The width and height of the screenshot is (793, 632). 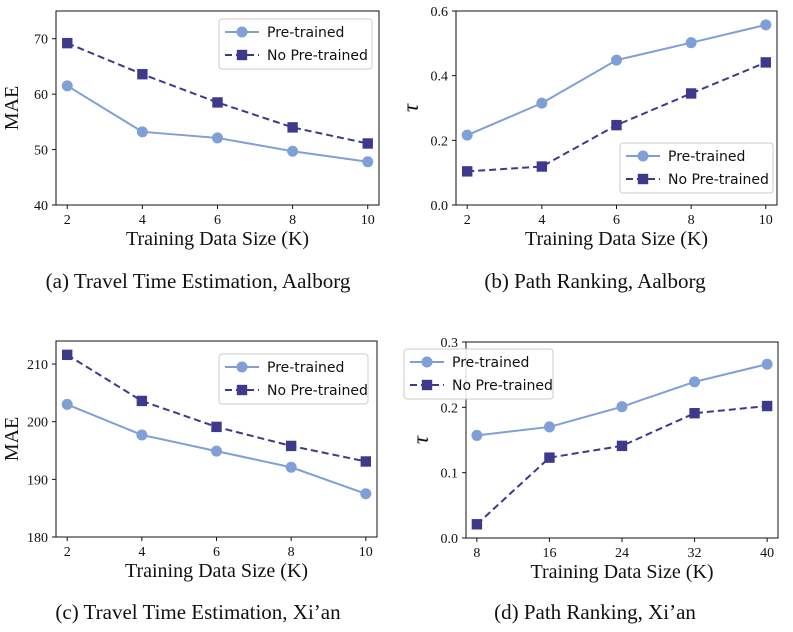 What do you see at coordinates (450, 343) in the screenshot?
I see `y-tick-label-d: 0.3` at bounding box center [450, 343].